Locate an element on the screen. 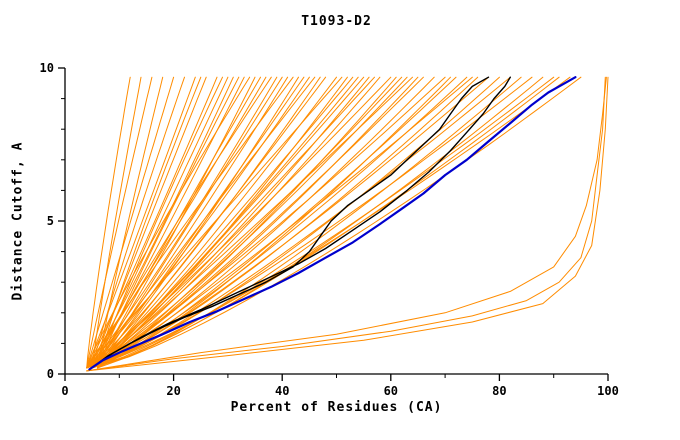 The height and width of the screenshot is (440, 680). x-tick-label: 60 is located at coordinates (391, 391).